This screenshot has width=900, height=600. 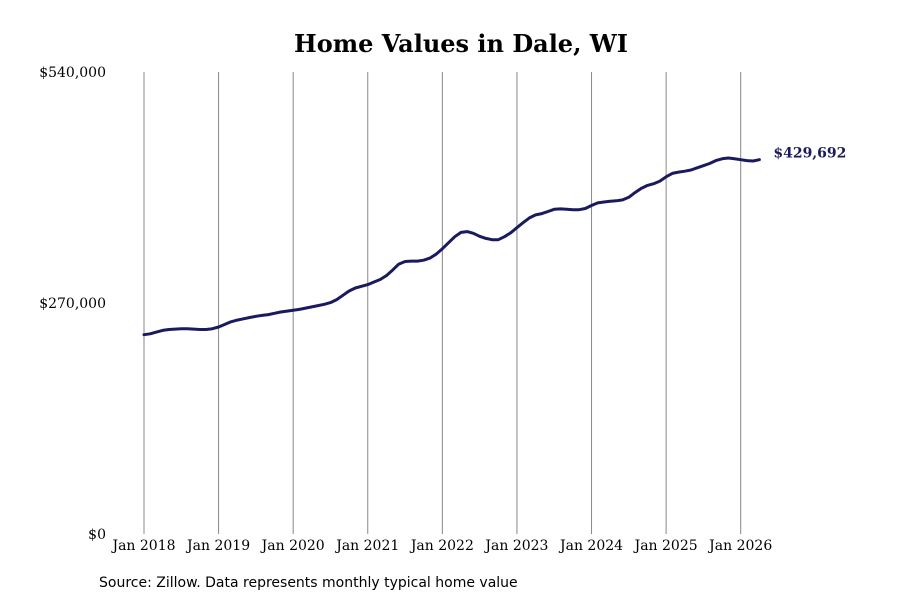 I want to click on chart-title: Home Values in Dale, WI, so click(x=461, y=43).